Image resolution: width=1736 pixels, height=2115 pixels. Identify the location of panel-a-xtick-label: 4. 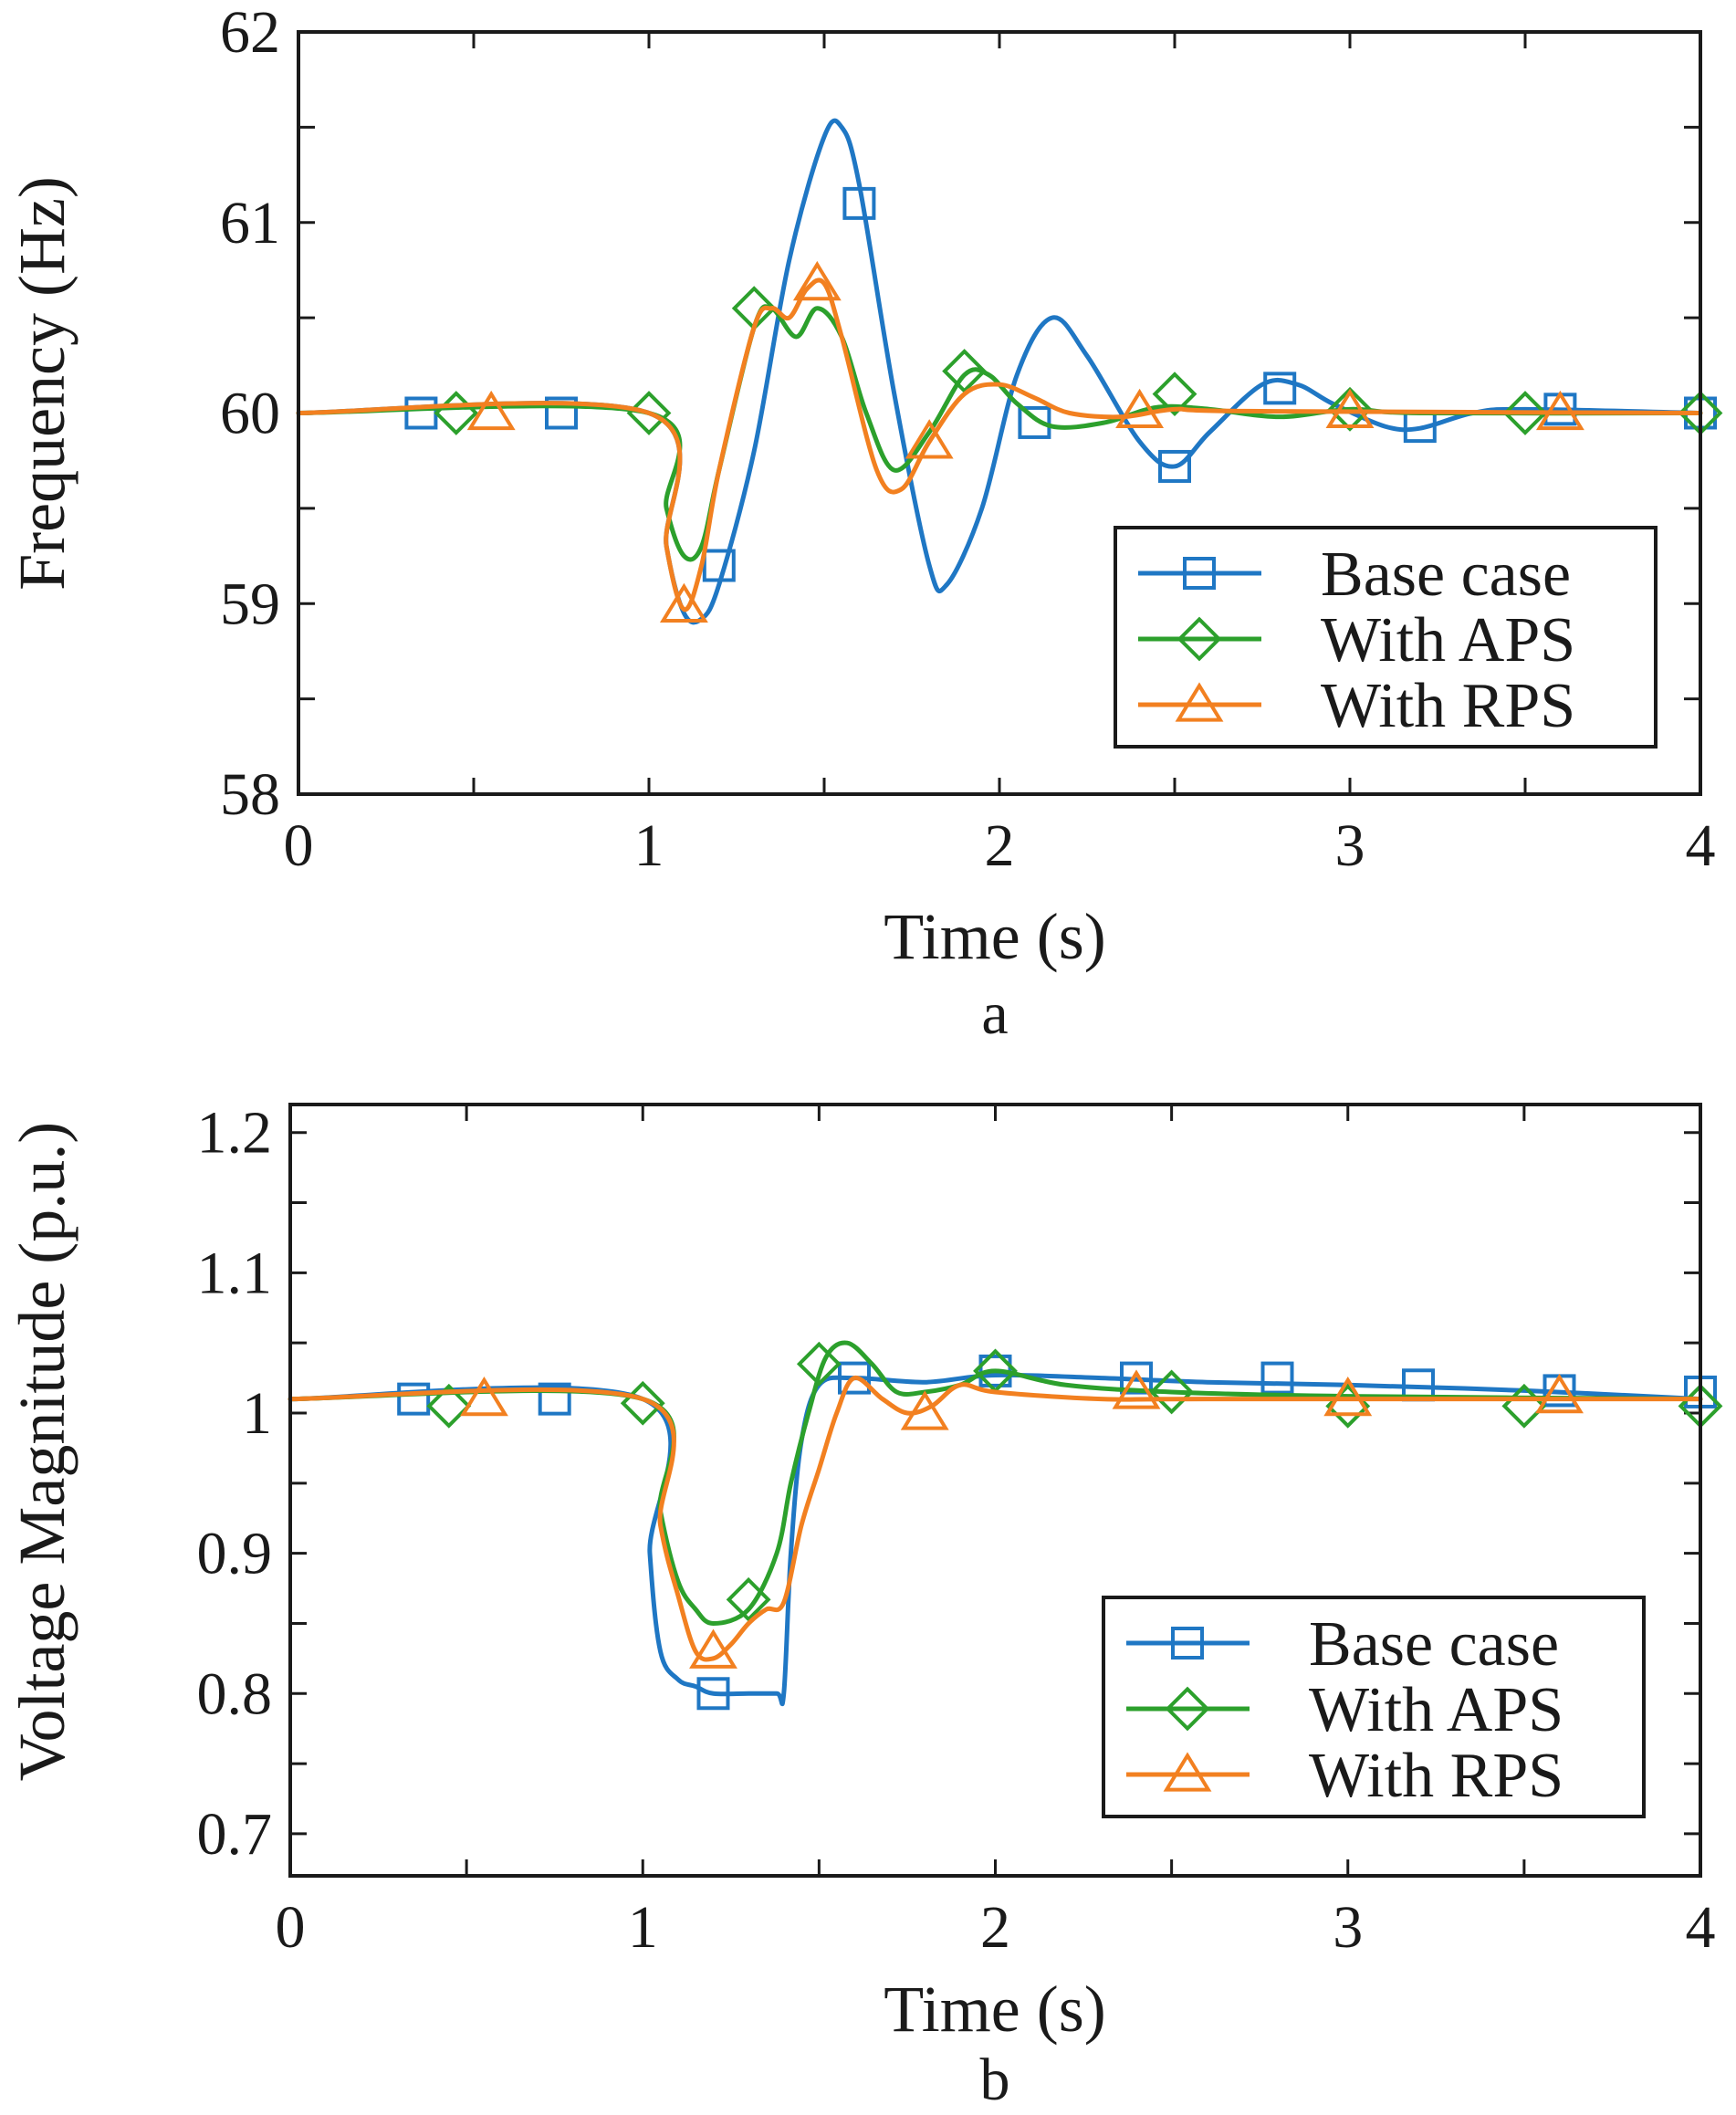
(1701, 845).